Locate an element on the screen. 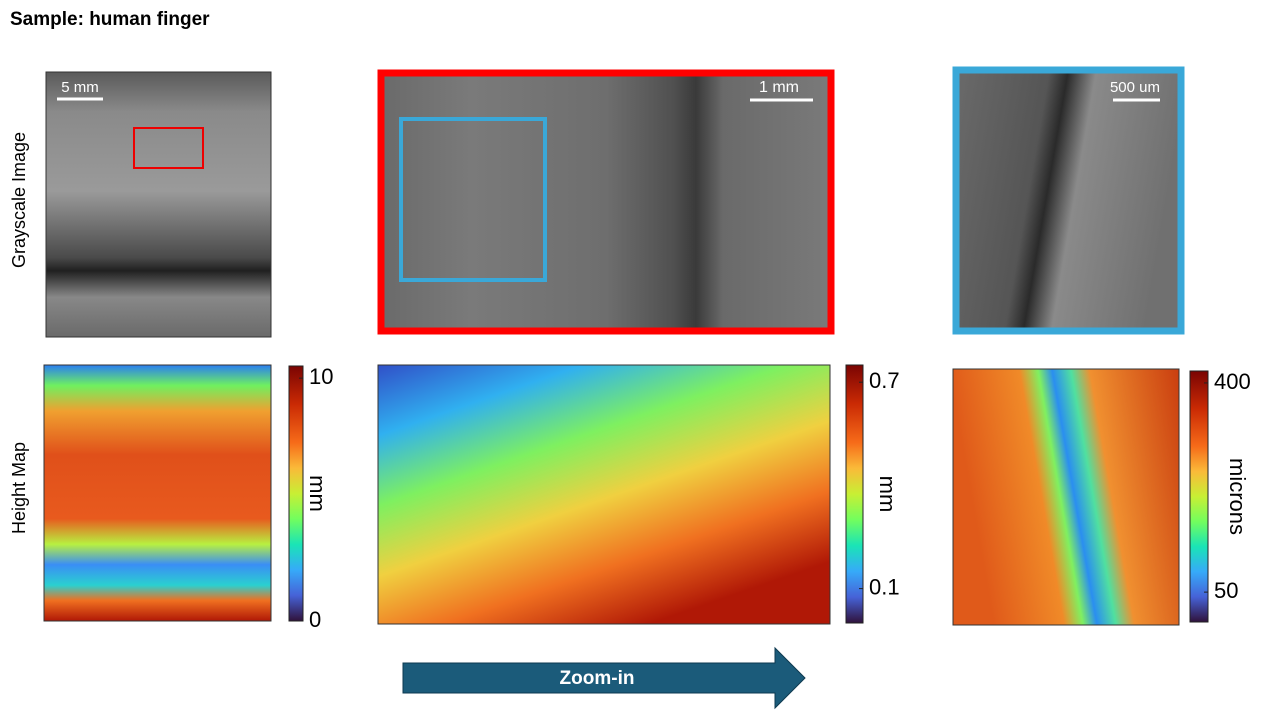  row-label: Height Map is located at coordinates (19, 488).